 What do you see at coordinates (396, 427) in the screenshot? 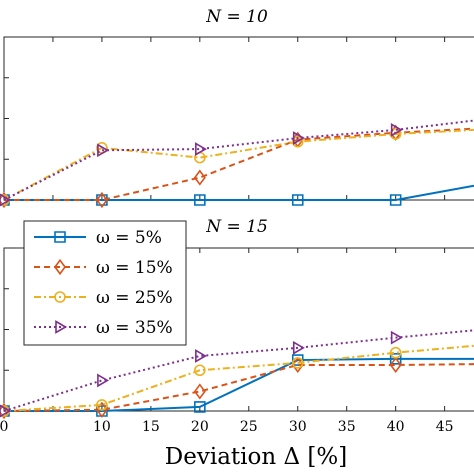
I see `x-tick-label: 40` at bounding box center [396, 427].